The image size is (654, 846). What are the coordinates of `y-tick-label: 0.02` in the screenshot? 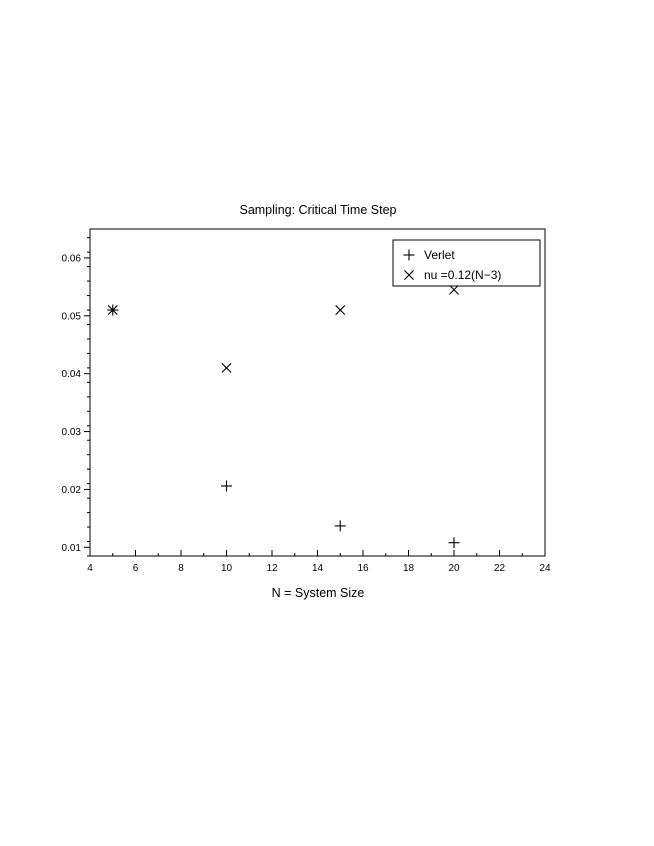 It's located at (72, 490).